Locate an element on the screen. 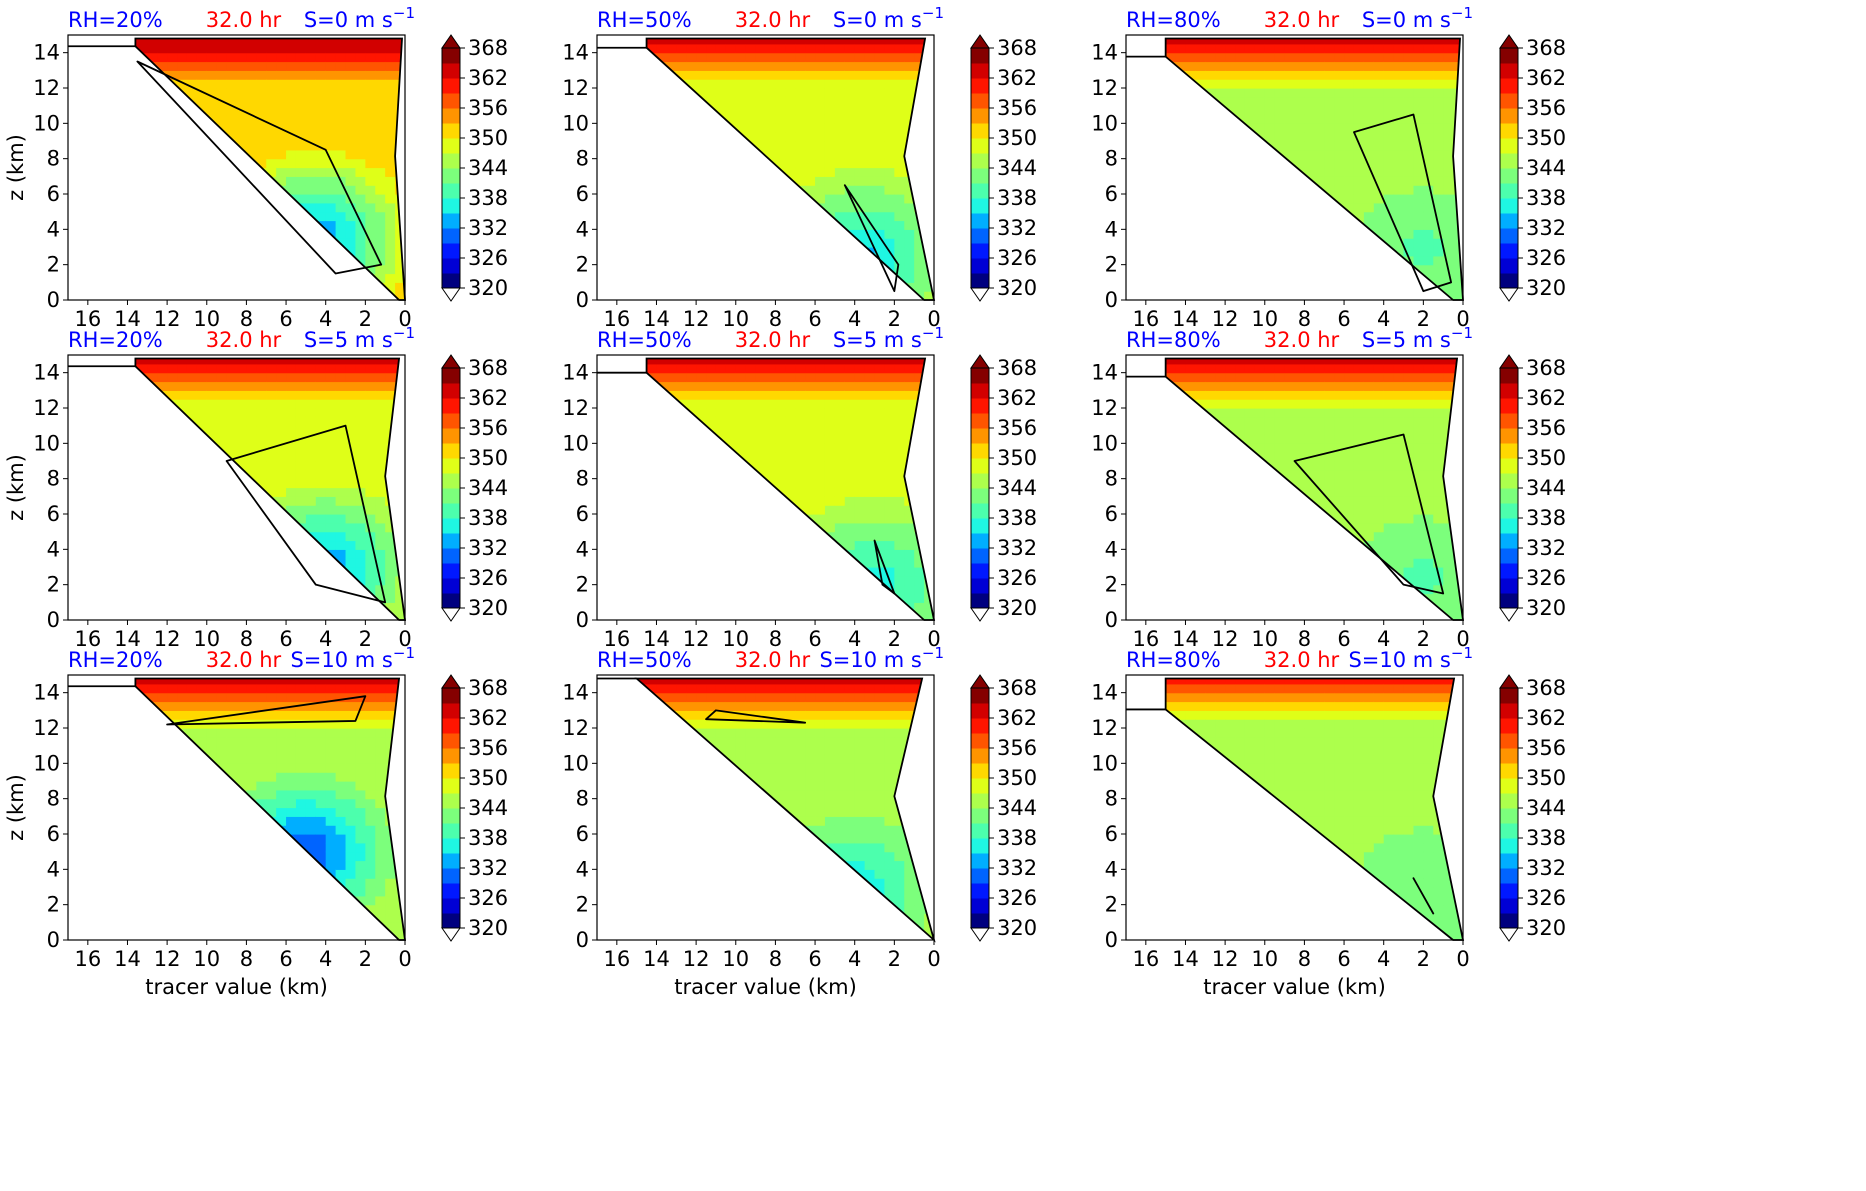 The width and height of the screenshot is (1866, 1191). colorbar-extend-max is located at coordinates (451, 361).